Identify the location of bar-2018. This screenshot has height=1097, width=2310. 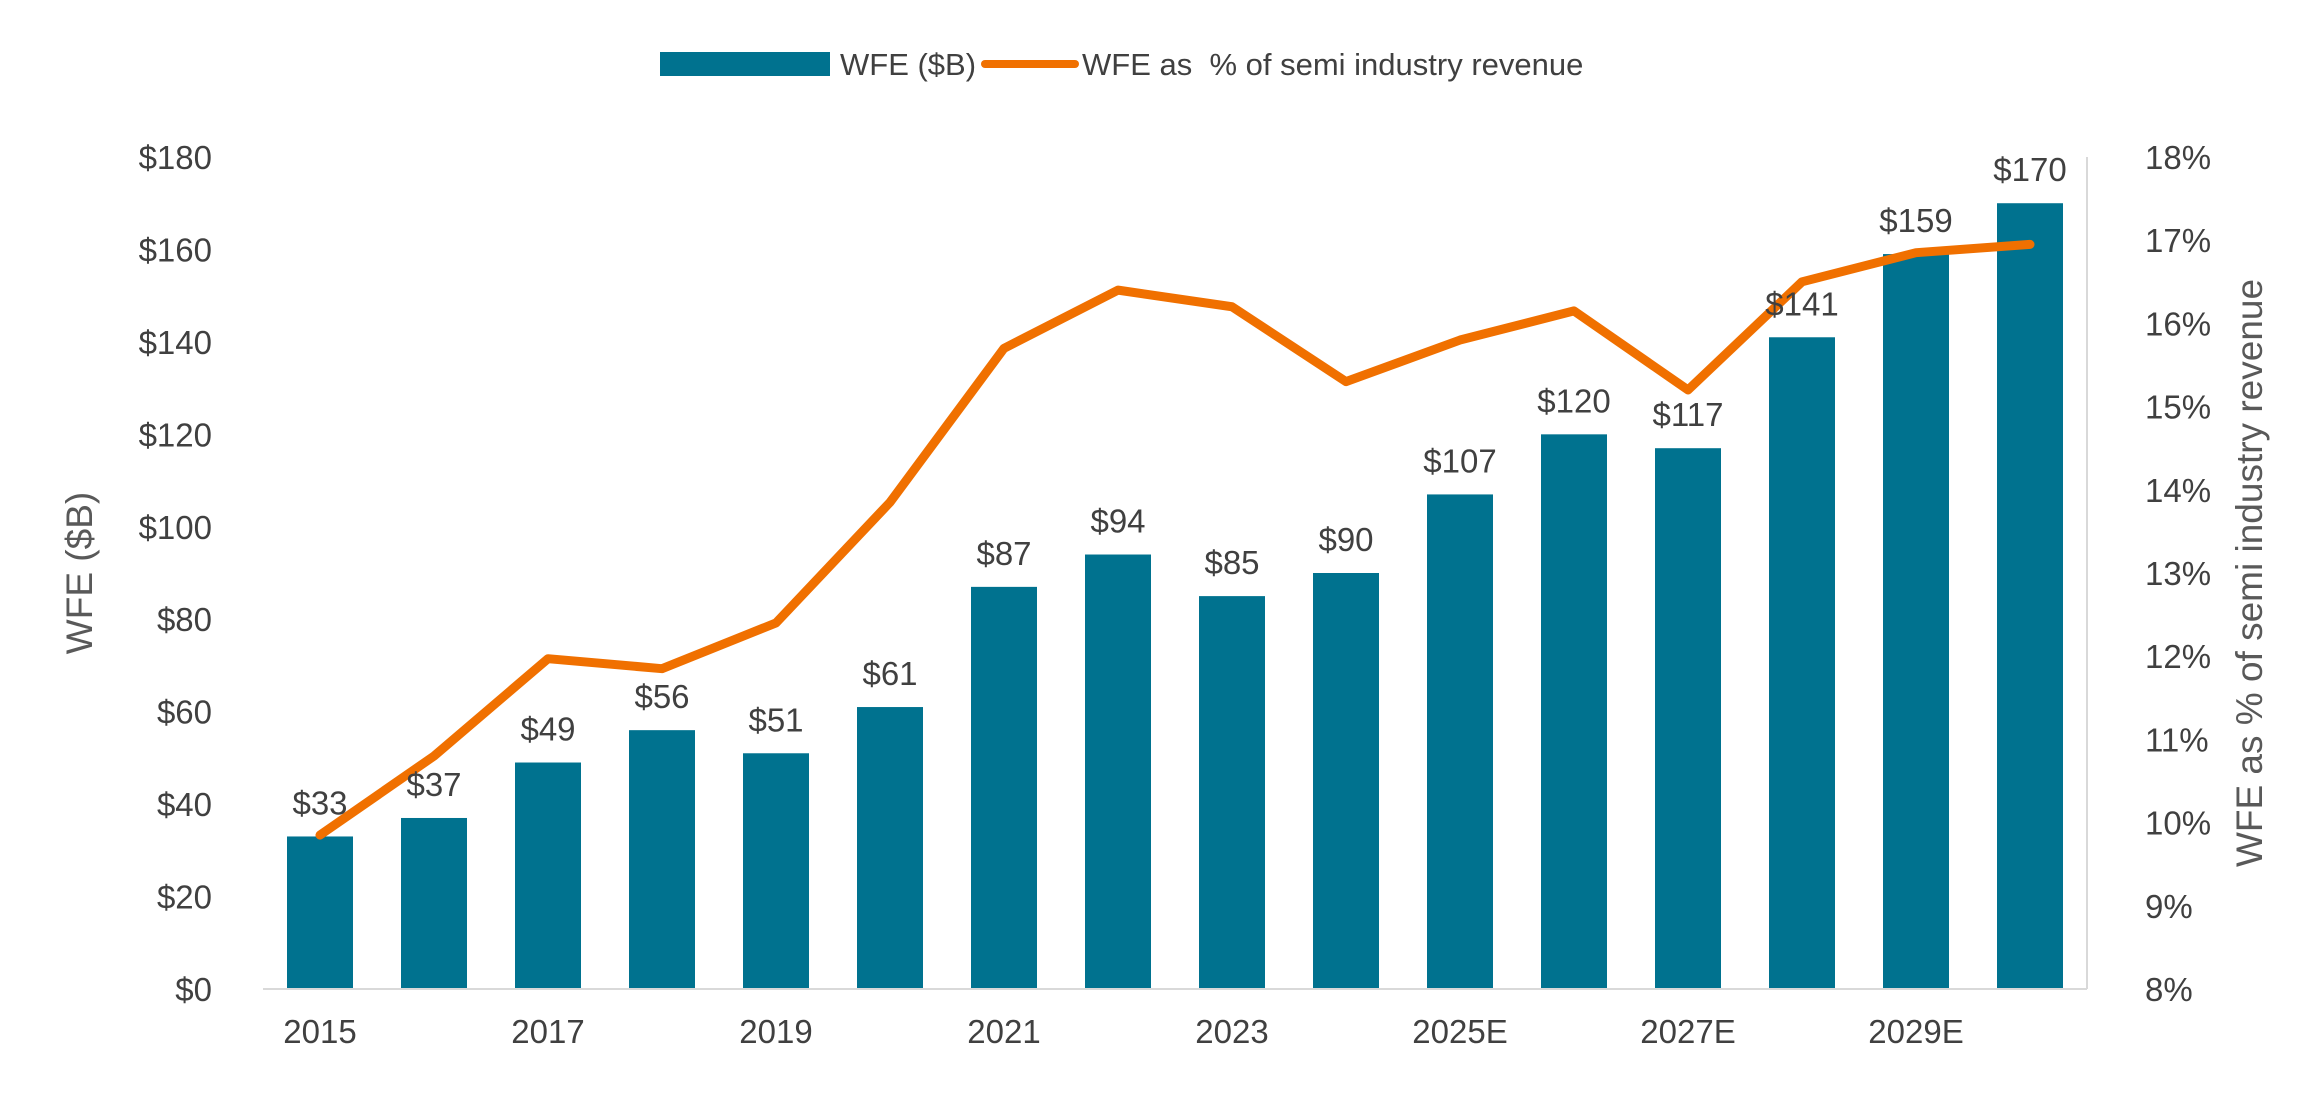
(662, 859).